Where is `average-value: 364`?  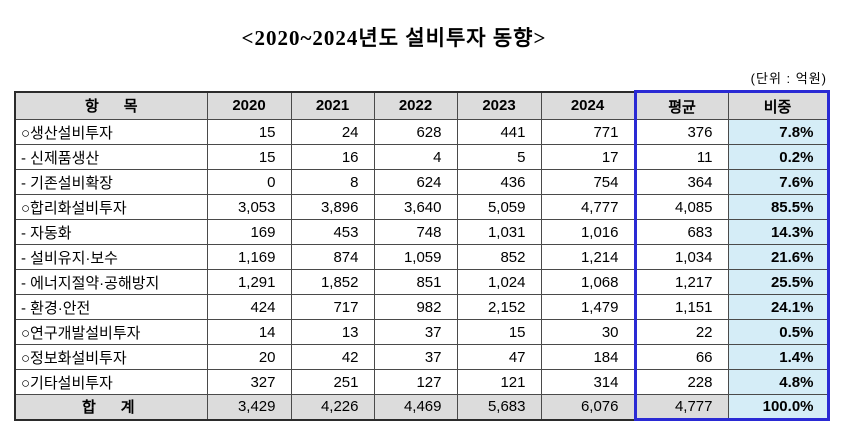 average-value: 364 is located at coordinates (681, 182).